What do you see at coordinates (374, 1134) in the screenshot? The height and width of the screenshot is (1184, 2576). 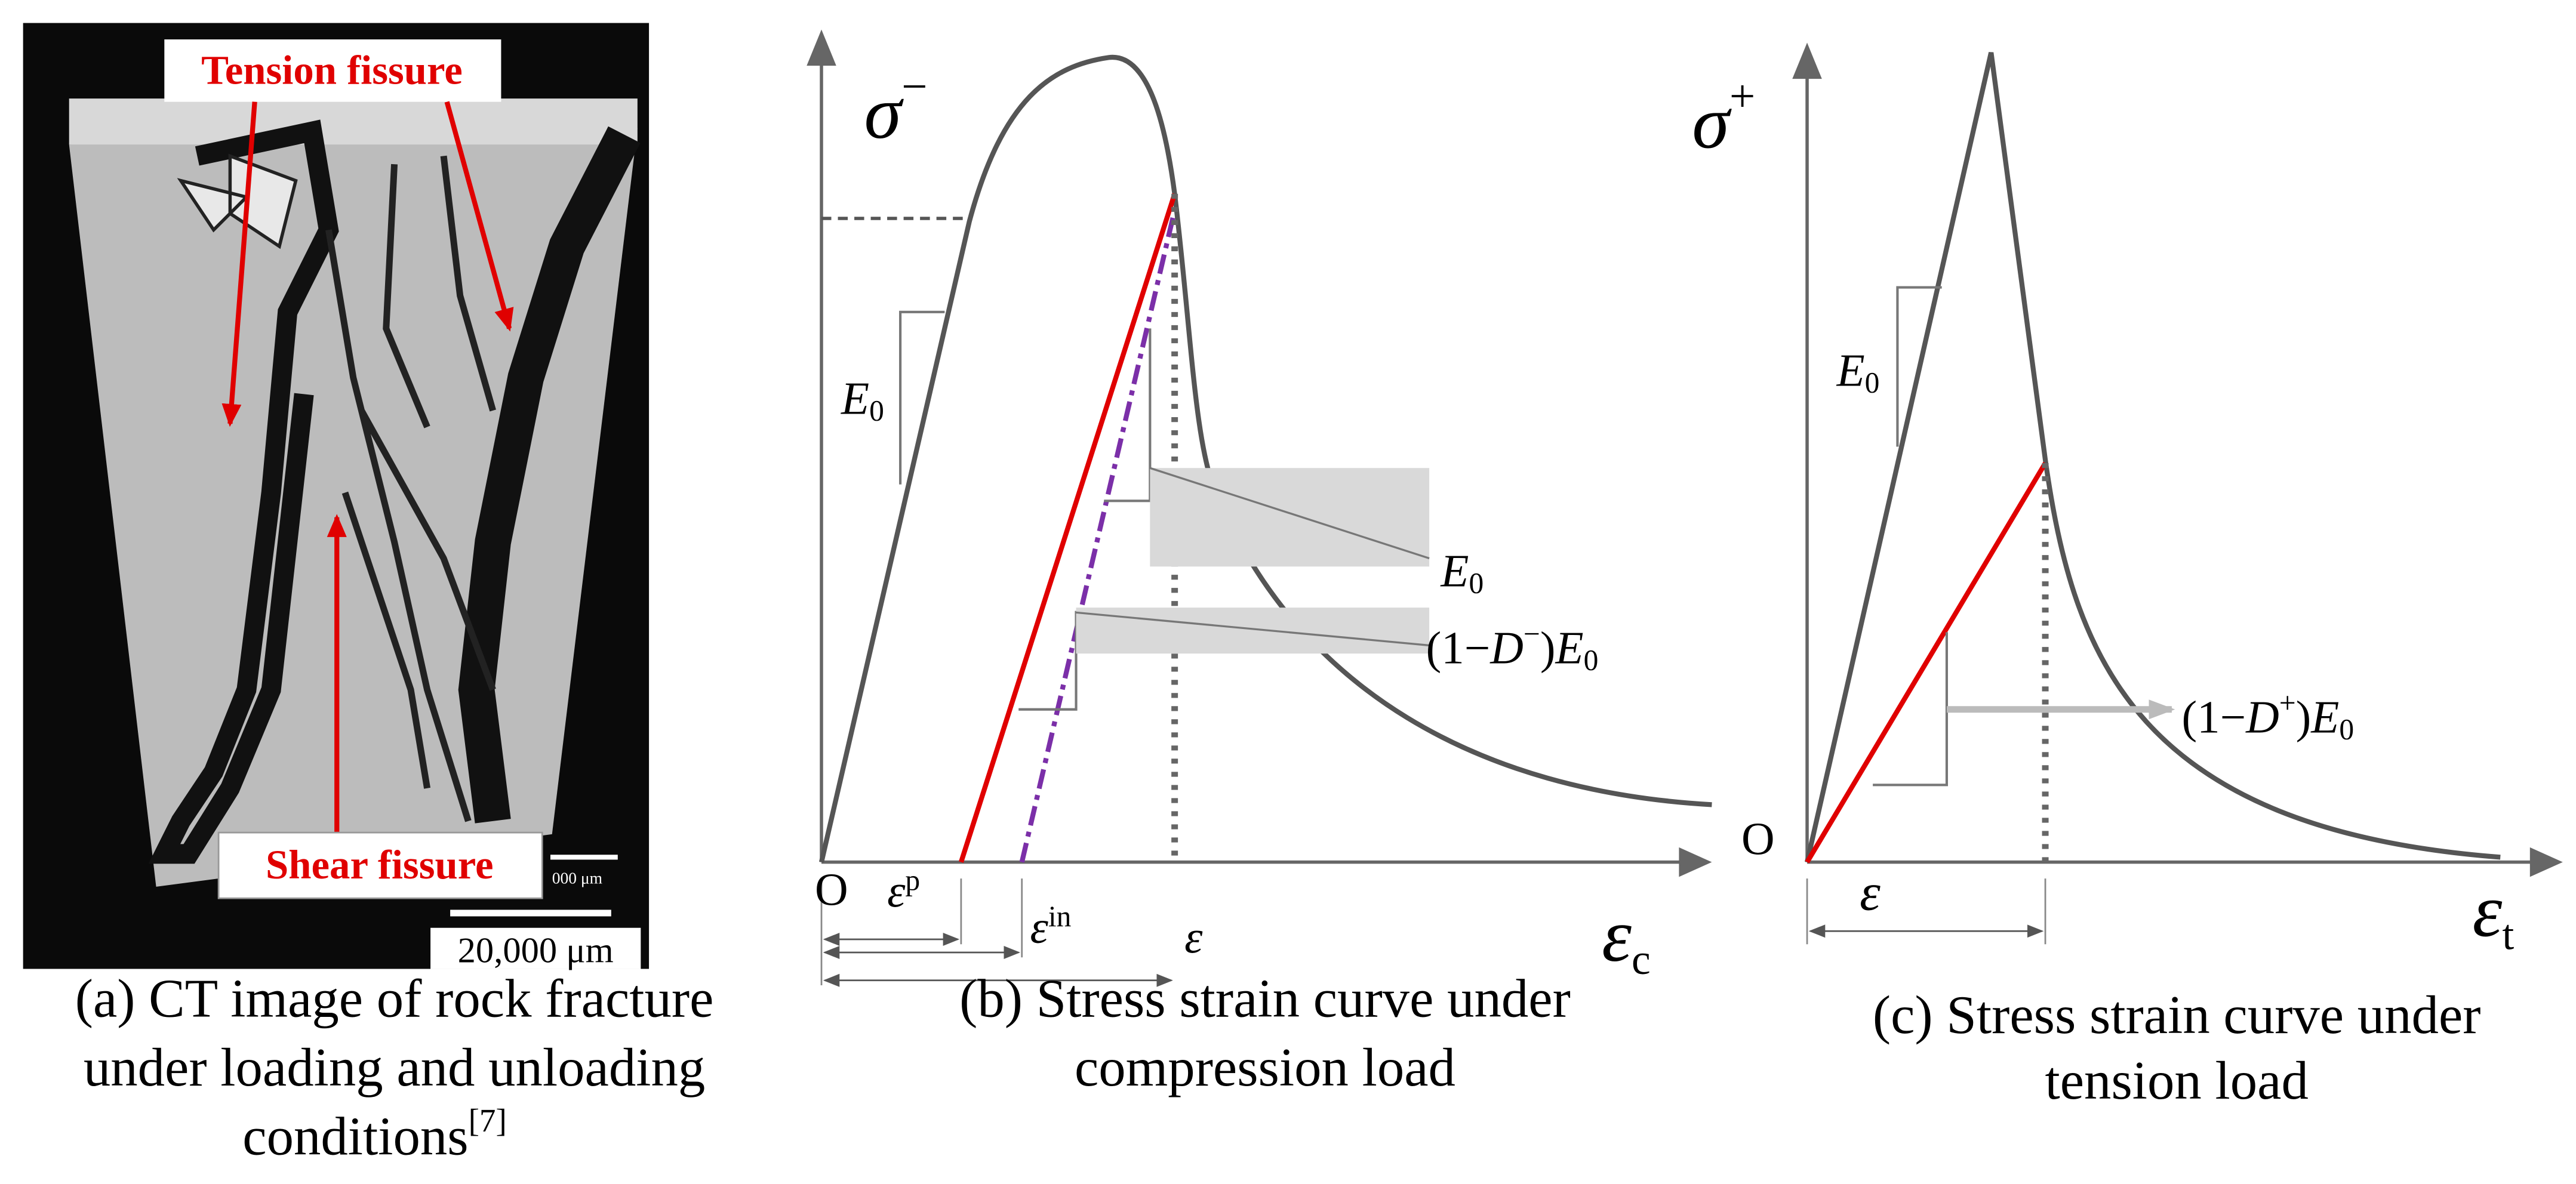 I see `caption: conditions[7]` at bounding box center [374, 1134].